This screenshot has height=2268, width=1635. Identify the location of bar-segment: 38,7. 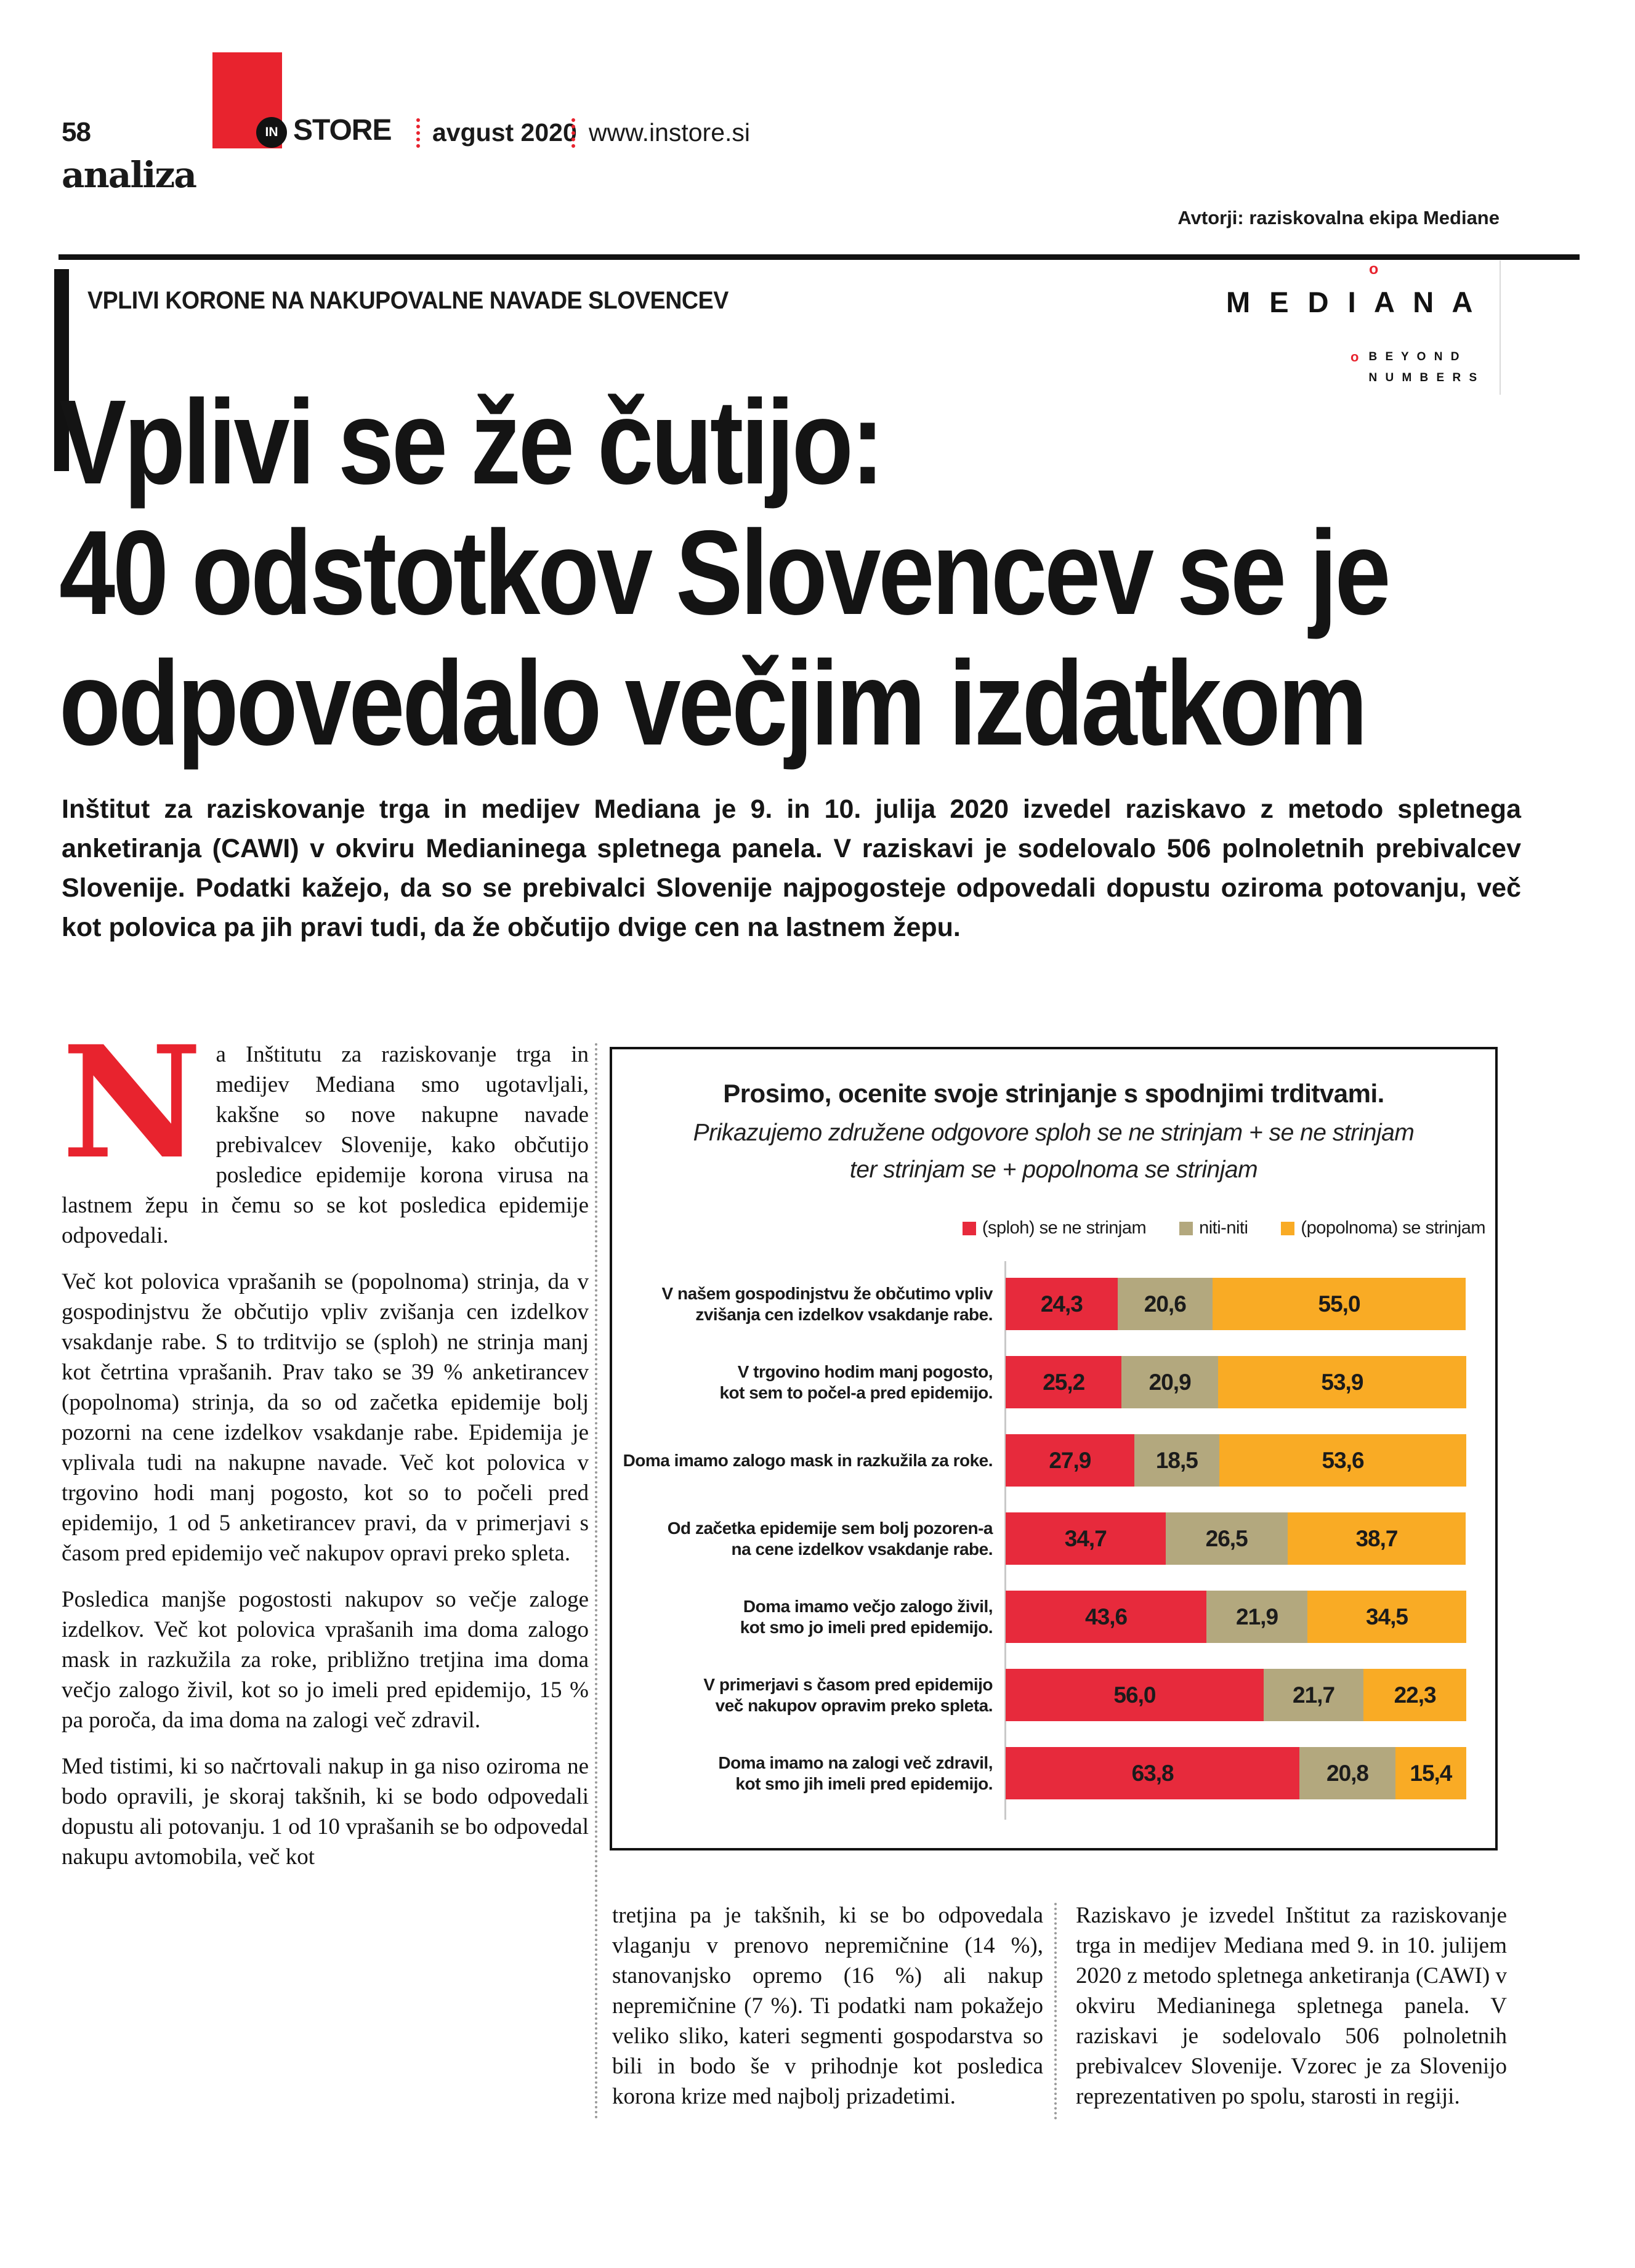
(1377, 1538).